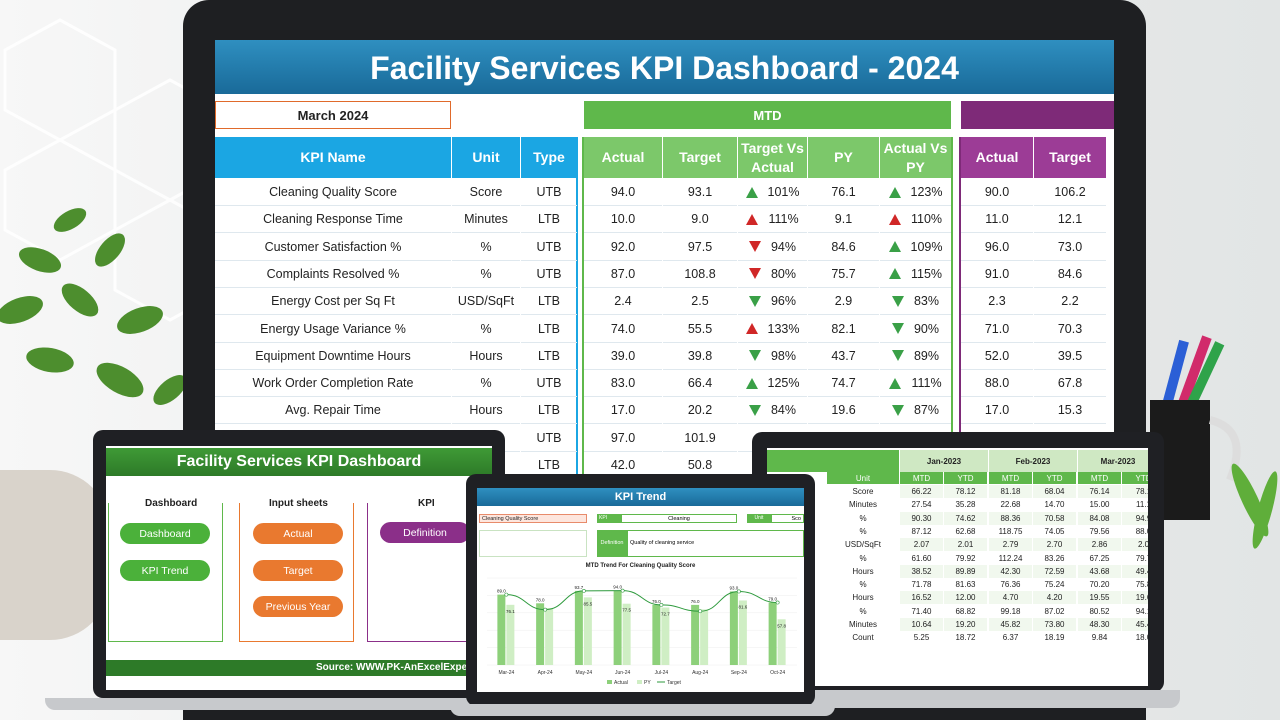 This screenshot has height=720, width=1280. What do you see at coordinates (1070, 274) in the screenshot?
I see `kpi-row-3-ytd-target: 84.6` at bounding box center [1070, 274].